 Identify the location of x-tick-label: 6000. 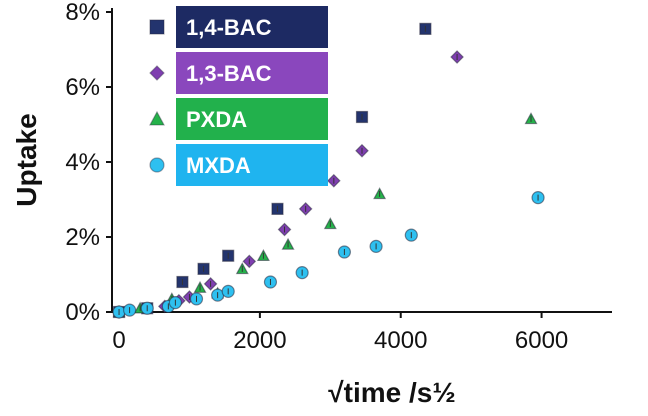
(541, 340).